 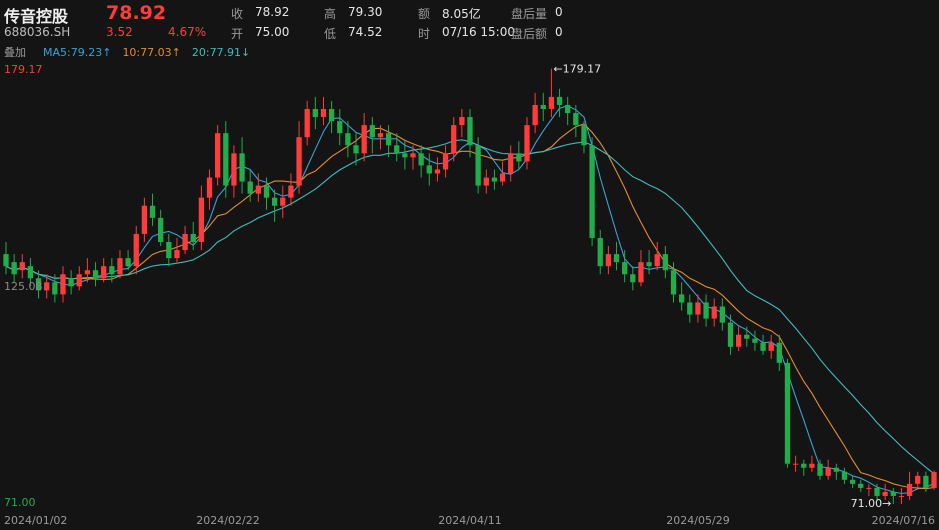 What do you see at coordinates (15, 52) in the screenshot?
I see `overlay-button: 叠加` at bounding box center [15, 52].